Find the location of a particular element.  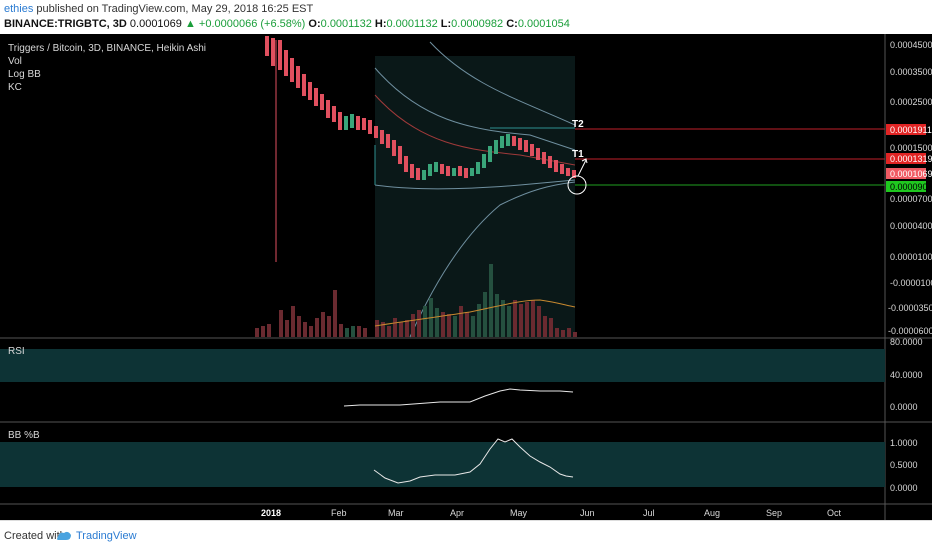

price-tag-t2 is located at coordinates (906, 129).